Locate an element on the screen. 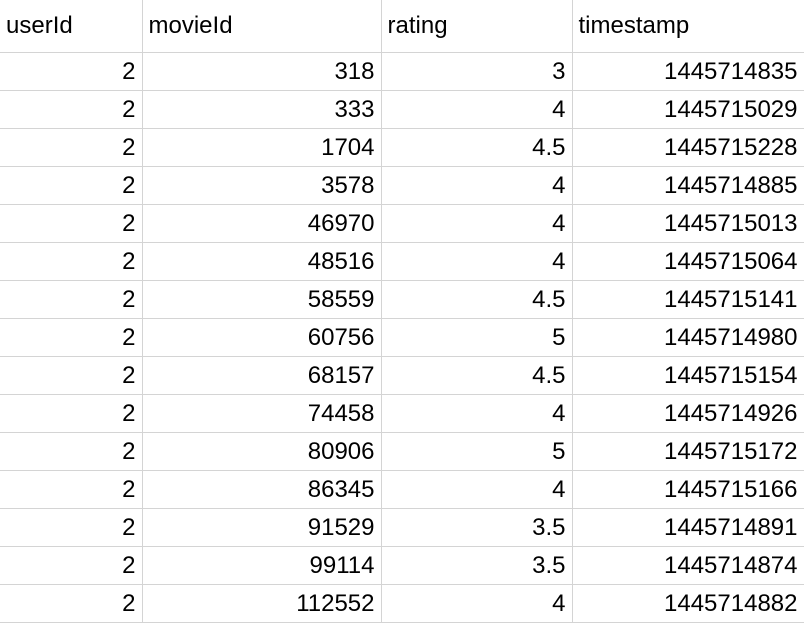 Image resolution: width=804 pixels, height=623 pixels. cell-timestamp: 1445714926 is located at coordinates (688, 413).